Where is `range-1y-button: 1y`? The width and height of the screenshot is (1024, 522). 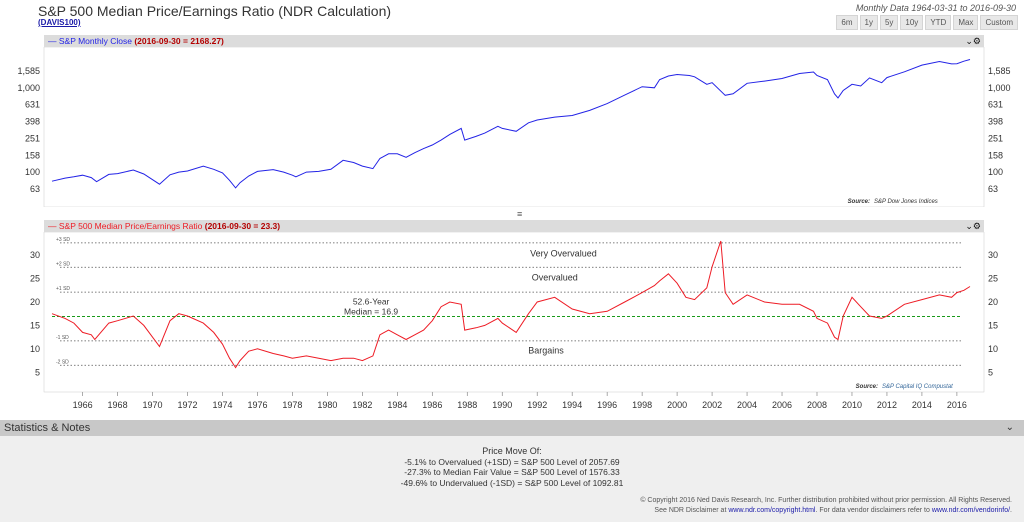 range-1y-button: 1y is located at coordinates (868, 22).